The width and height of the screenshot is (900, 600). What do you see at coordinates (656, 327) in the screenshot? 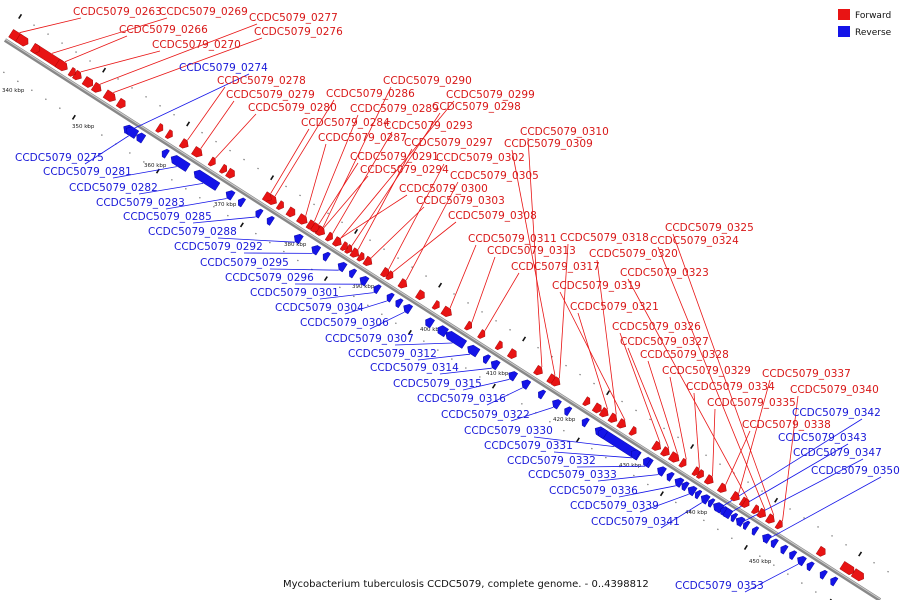
I see `forward-gene-label: CCDC5079_0326` at bounding box center [656, 327].